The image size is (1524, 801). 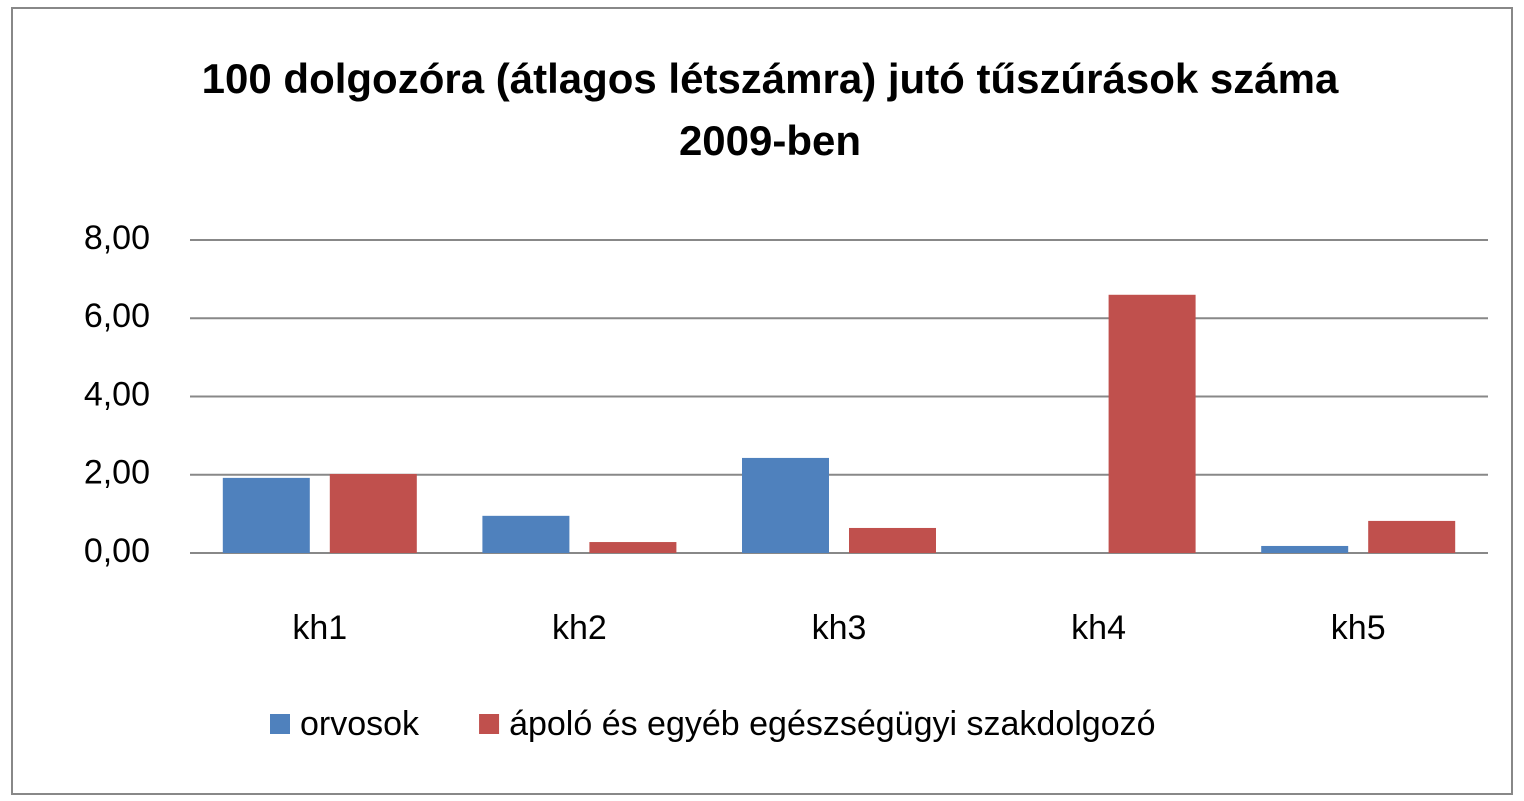 I want to click on y-tick-label: 4,00, so click(x=117, y=394).